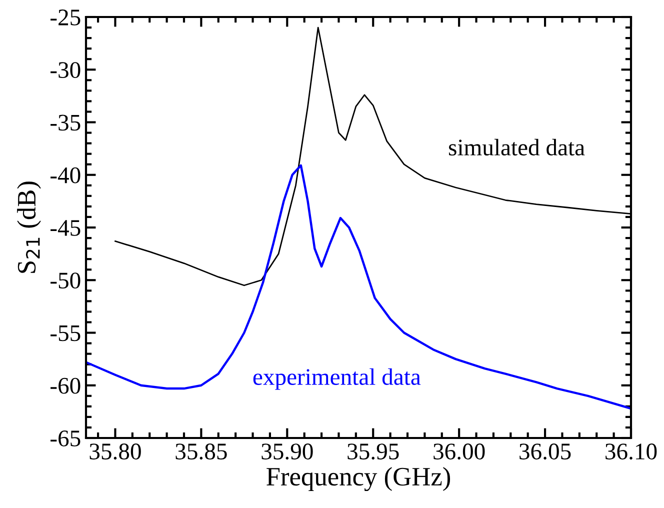  What do you see at coordinates (65, 386) in the screenshot?
I see `y-tick-label: -60` at bounding box center [65, 386].